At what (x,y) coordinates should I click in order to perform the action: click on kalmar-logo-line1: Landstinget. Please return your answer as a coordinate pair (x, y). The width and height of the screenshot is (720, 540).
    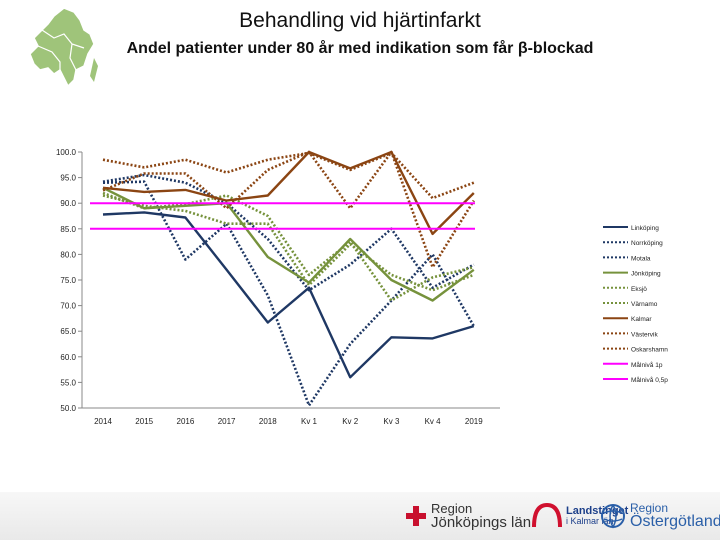
    Looking at the image, I should click on (597, 511).